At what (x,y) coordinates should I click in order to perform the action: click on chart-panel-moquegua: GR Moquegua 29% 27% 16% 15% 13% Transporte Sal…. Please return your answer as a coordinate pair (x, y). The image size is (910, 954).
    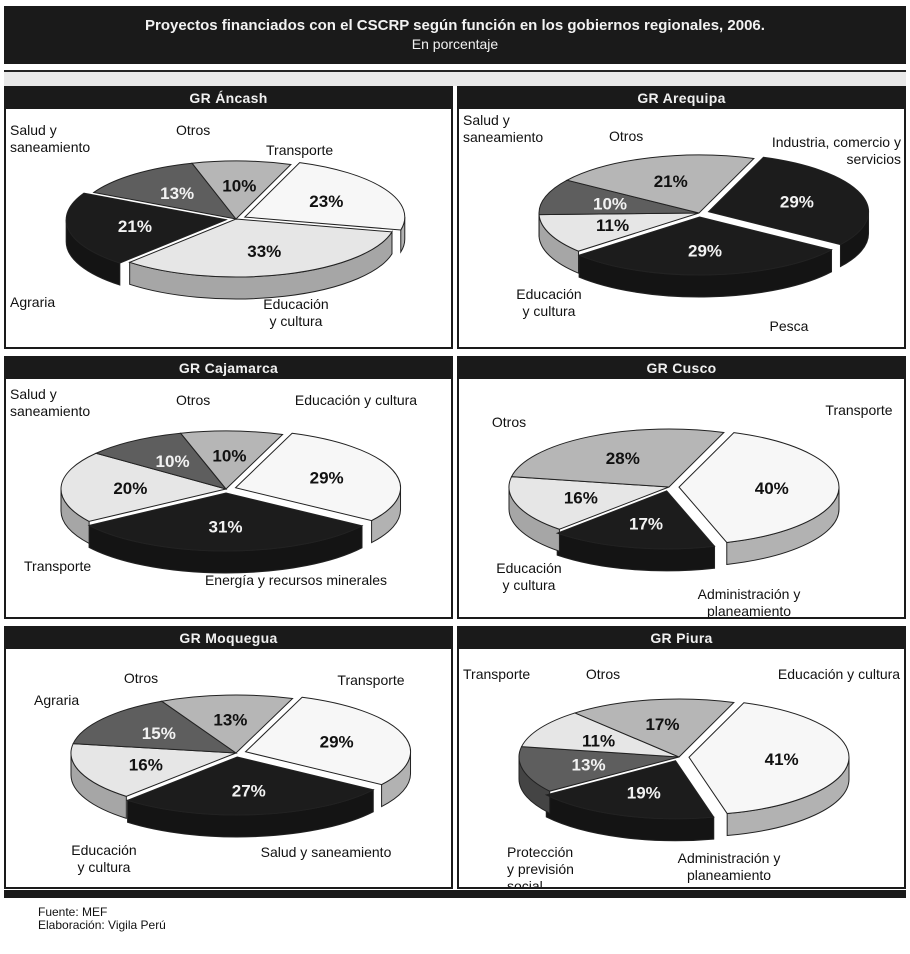
    Looking at the image, I should click on (228, 757).